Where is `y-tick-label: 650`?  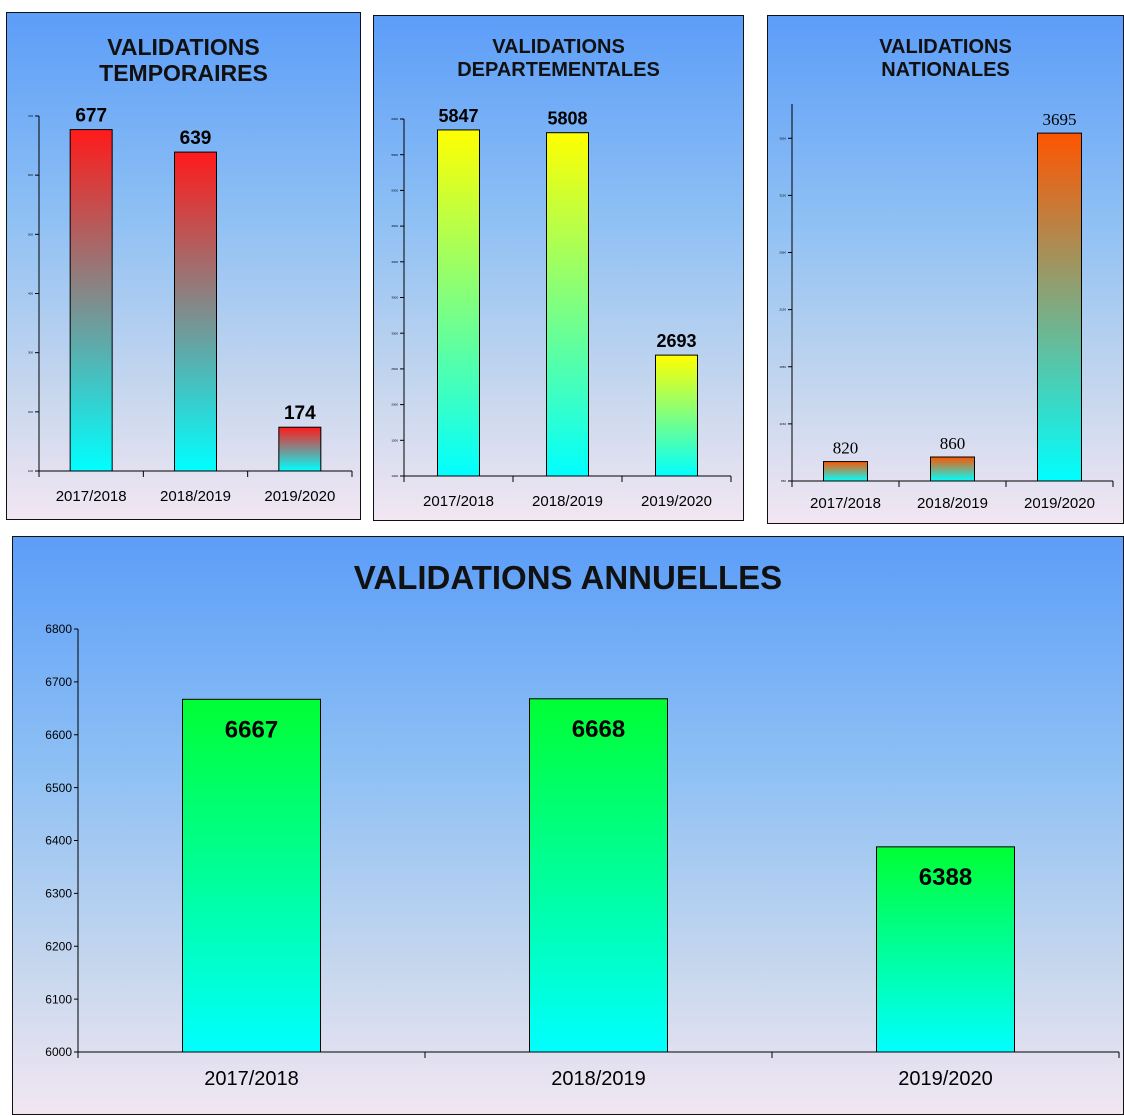 y-tick-label: 650 is located at coordinates (783, 481).